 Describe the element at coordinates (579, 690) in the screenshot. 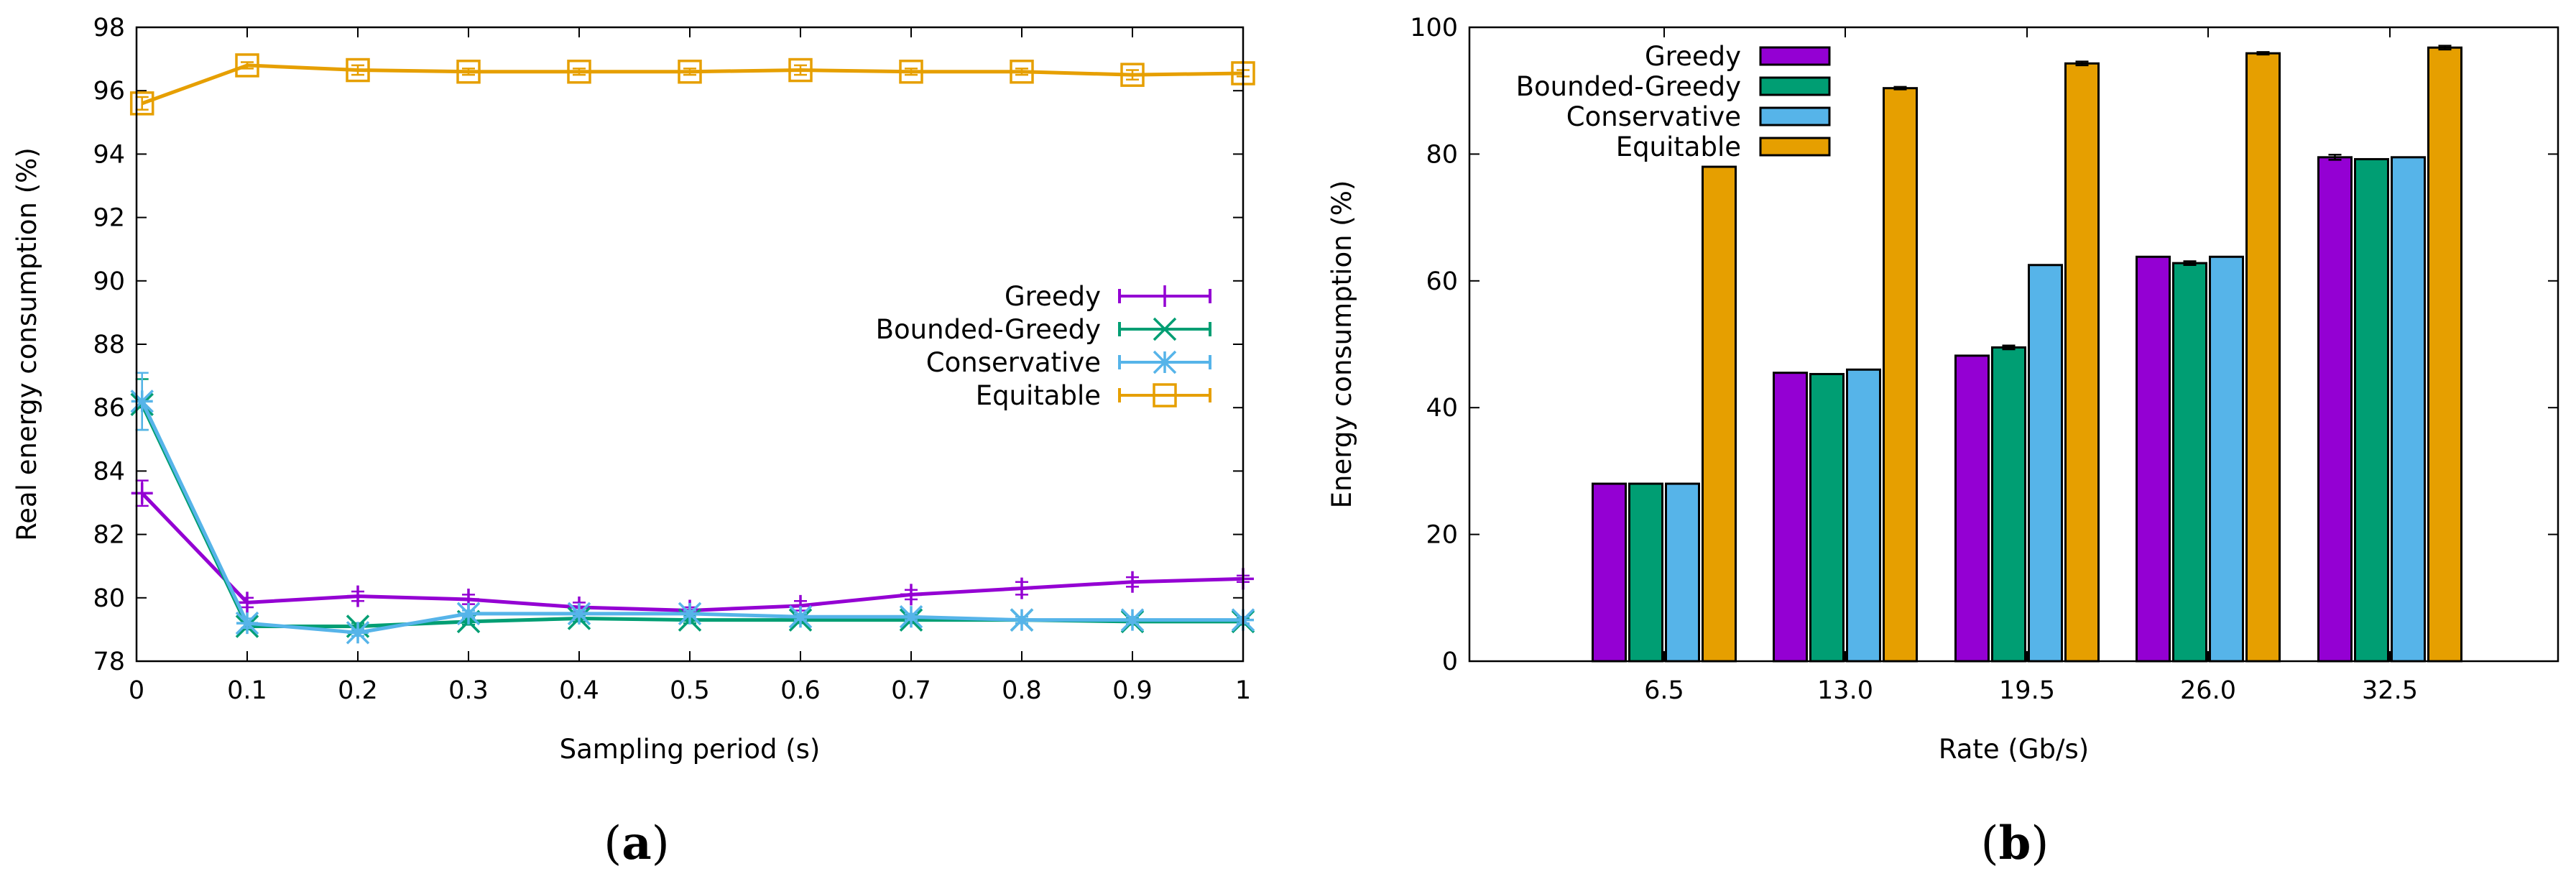

I see `x-tick-label: 0.4` at that location.